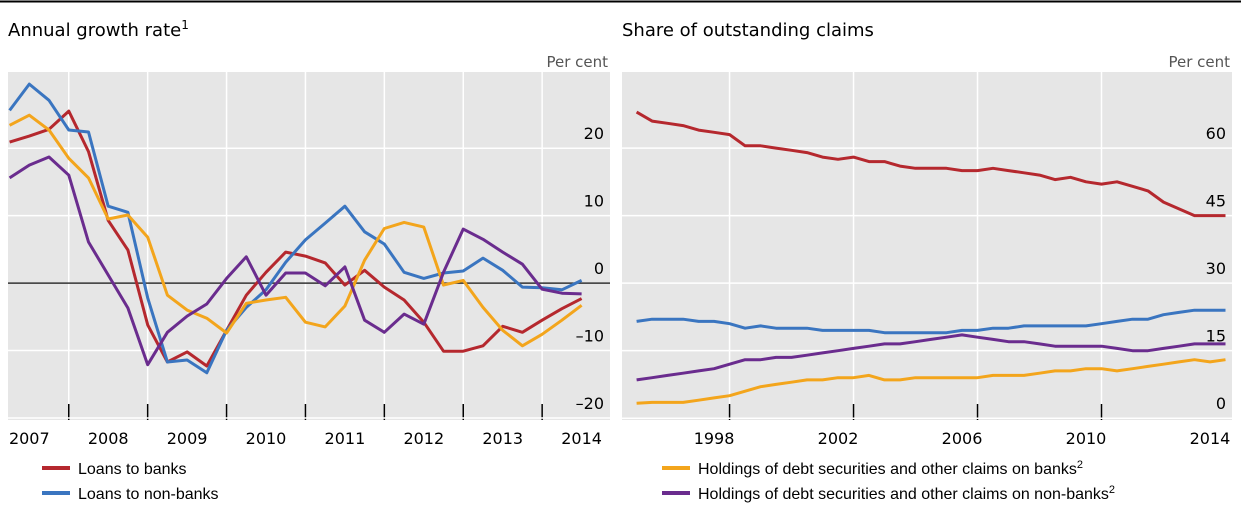 This screenshot has height=508, width=1241. I want to click on legend-label: Loans to non-banks, so click(148, 494).